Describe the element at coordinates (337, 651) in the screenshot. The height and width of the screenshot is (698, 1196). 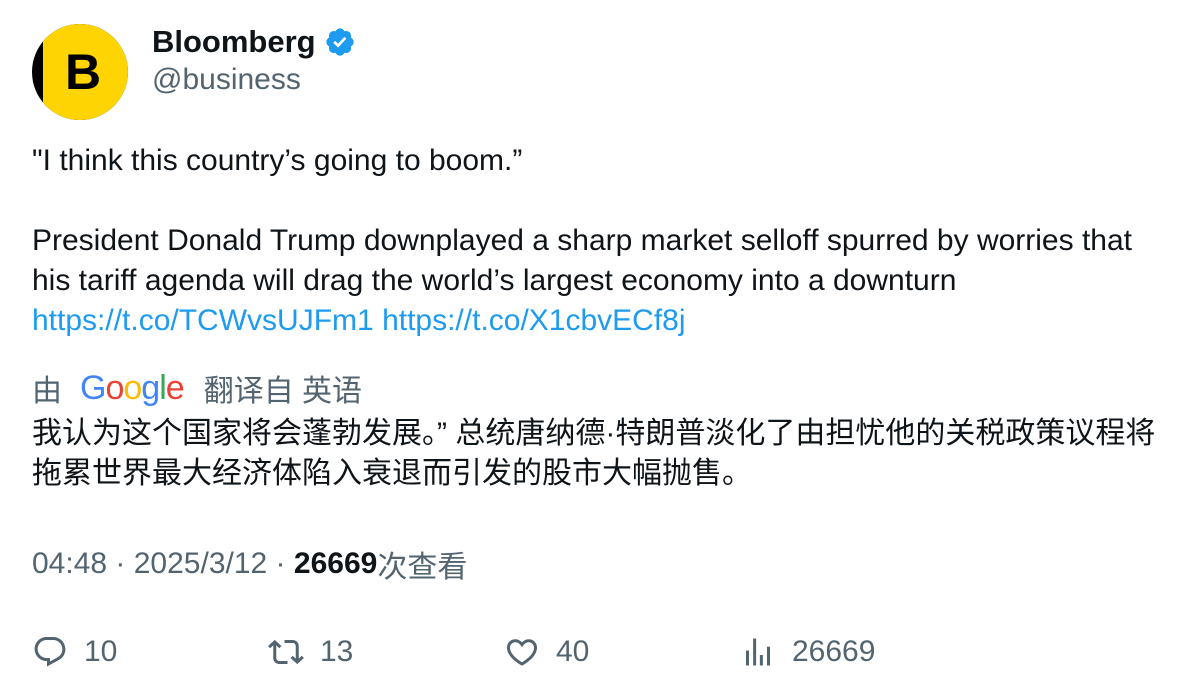
I see `retweet-count: 13` at that location.